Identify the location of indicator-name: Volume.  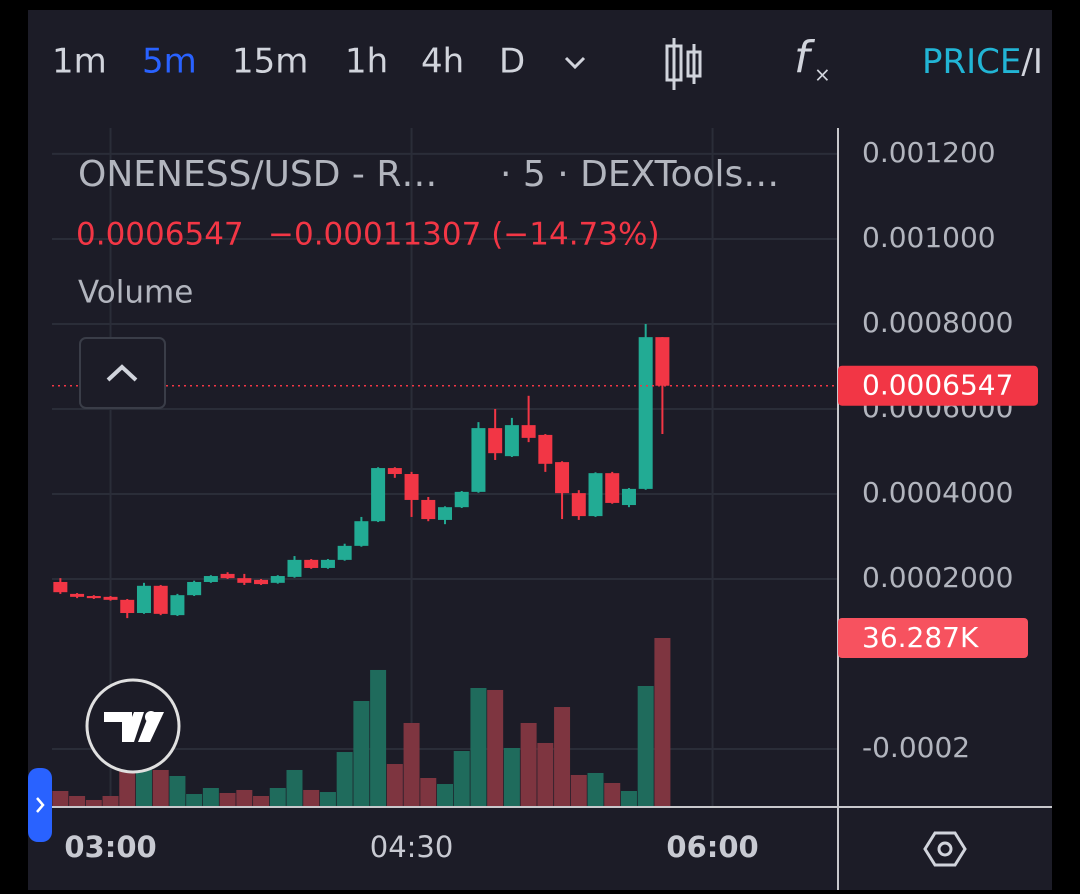
(135, 293).